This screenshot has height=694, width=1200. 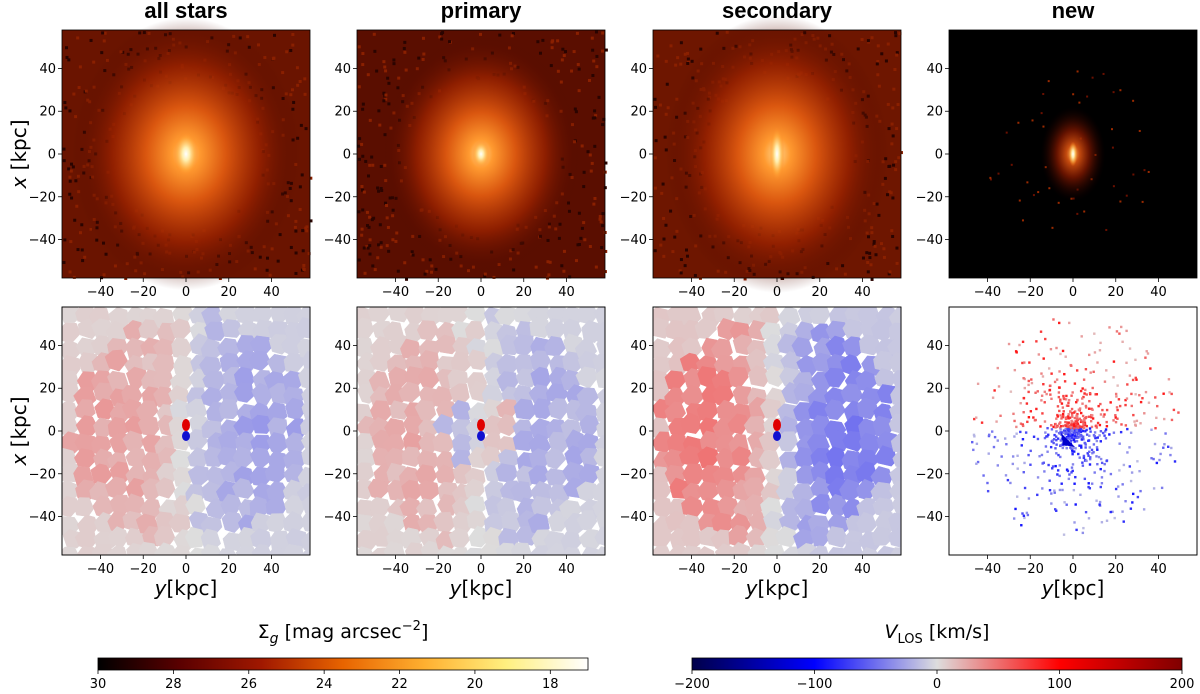 I want to click on x-tick-label: −40, so click(x=395, y=569).